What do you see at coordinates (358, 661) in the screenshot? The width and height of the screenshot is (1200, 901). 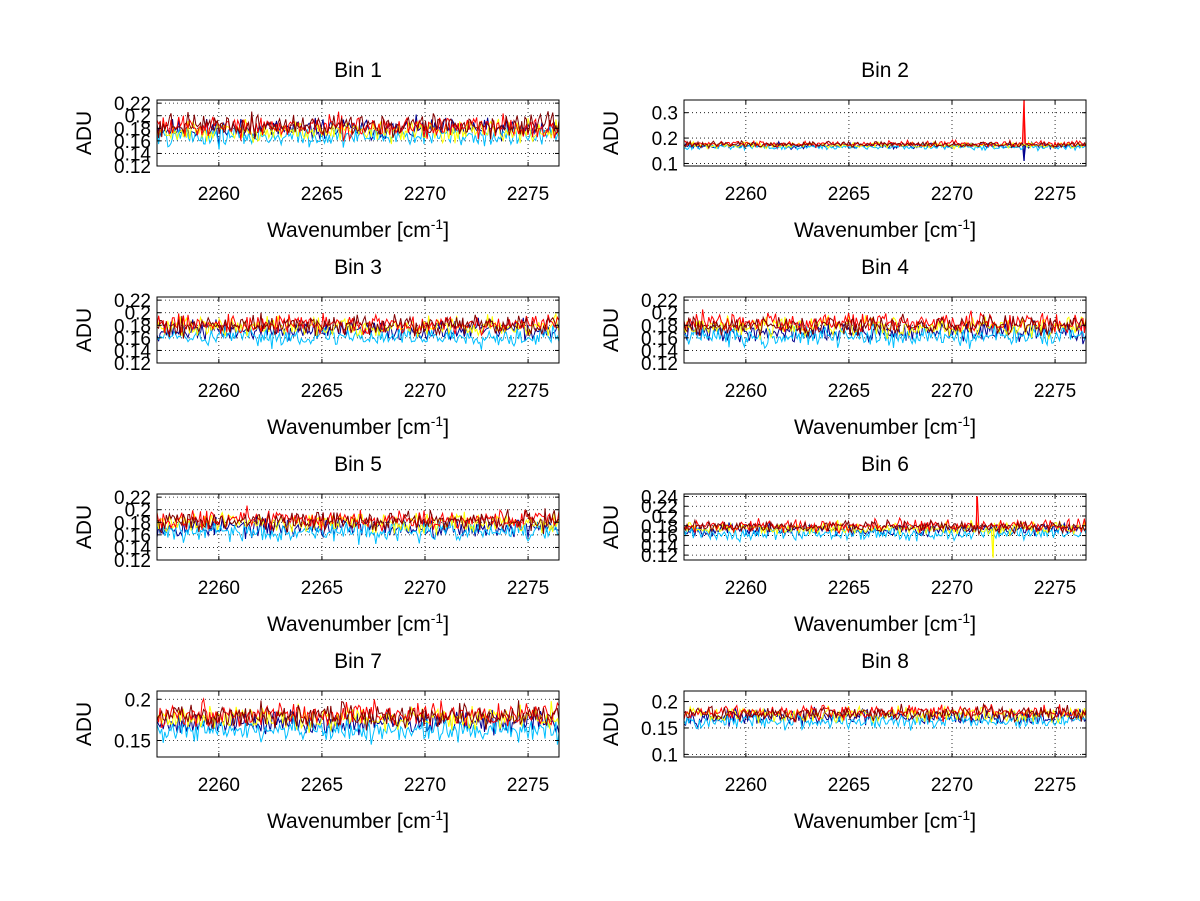 I see `subplot-title: Bin 7` at bounding box center [358, 661].